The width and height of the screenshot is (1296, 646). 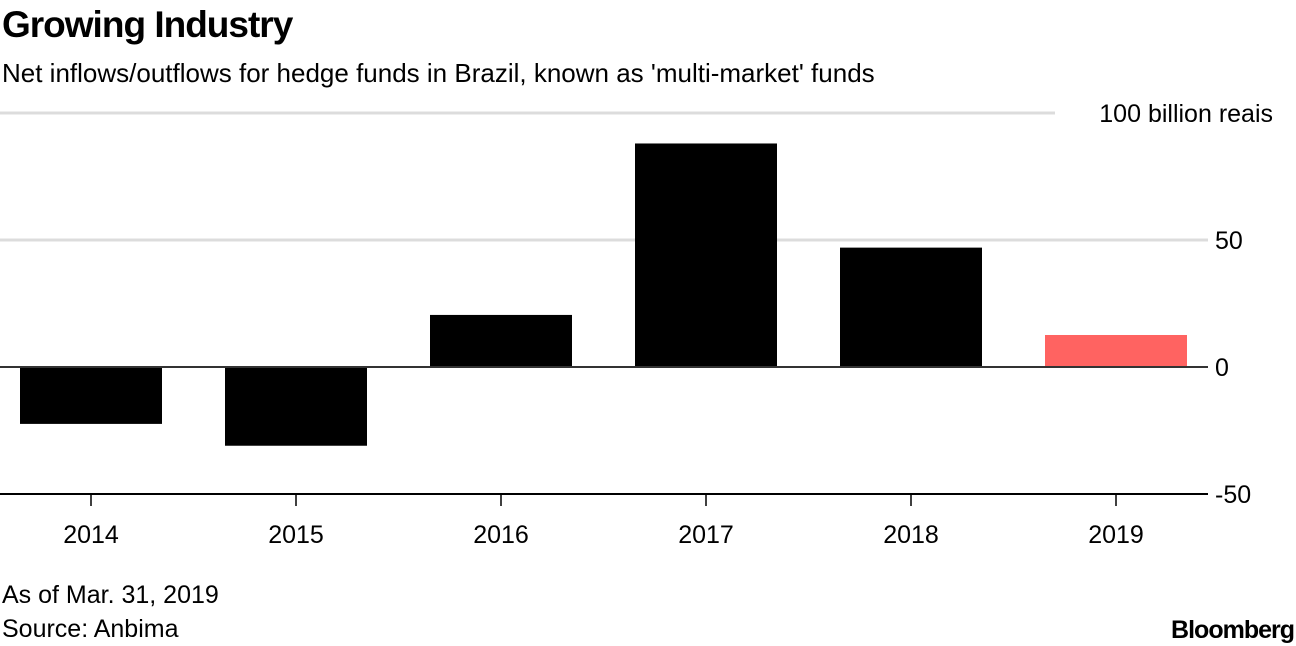 What do you see at coordinates (501, 535) in the screenshot?
I see `x-tick-label: 2016` at bounding box center [501, 535].